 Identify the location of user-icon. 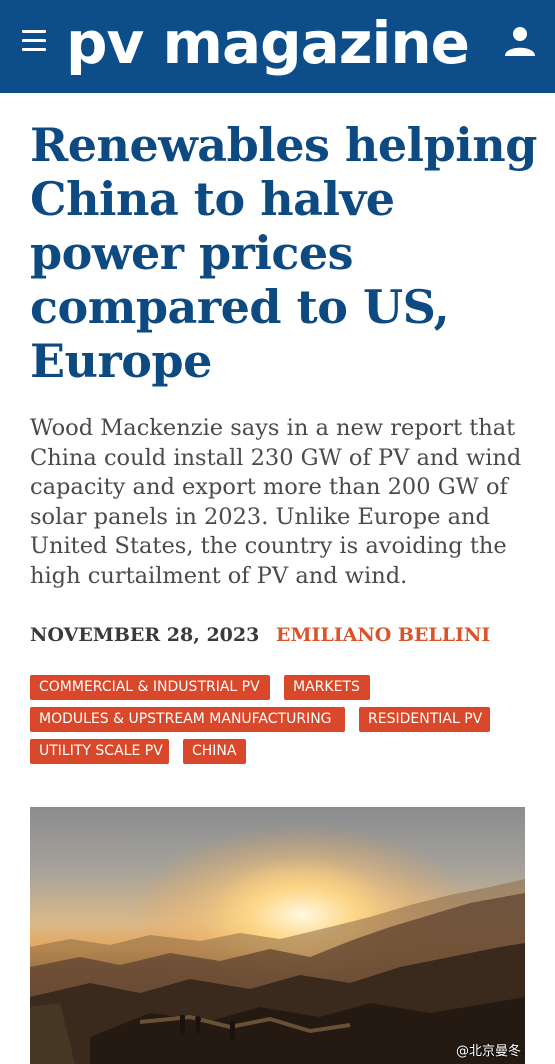
(520, 42).